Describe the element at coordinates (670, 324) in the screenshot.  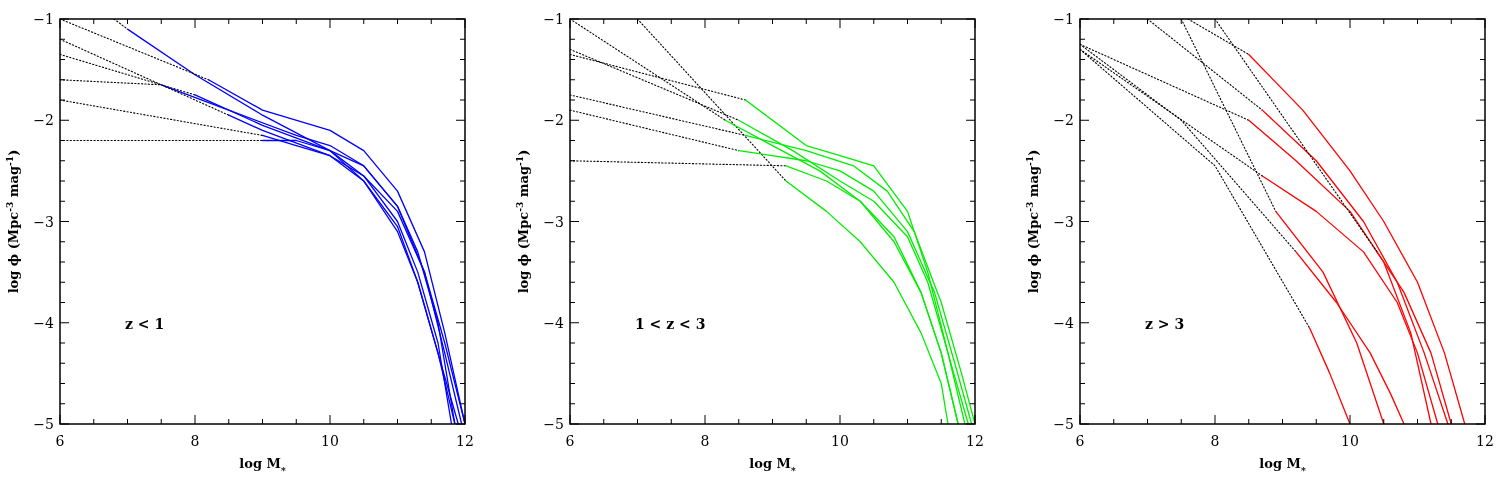
I see `annotation: 1 < z < 3` at that location.